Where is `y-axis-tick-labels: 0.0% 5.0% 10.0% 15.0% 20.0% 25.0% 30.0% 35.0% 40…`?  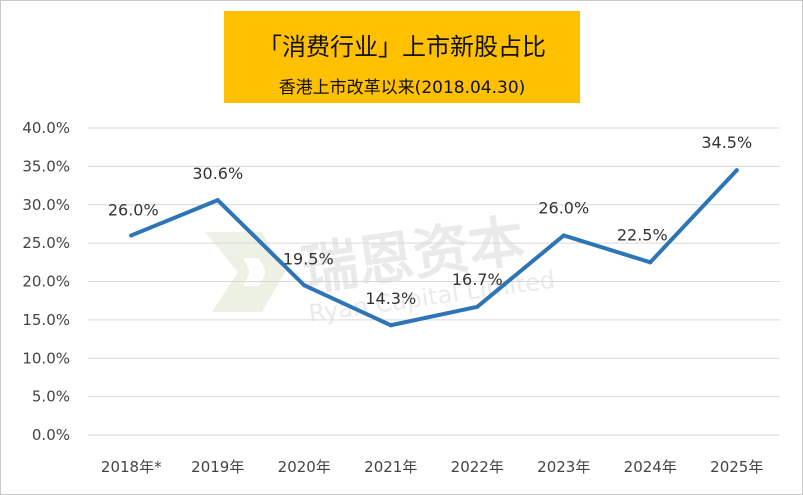
y-axis-tick-labels: 0.0% 5.0% 10.0% 15.0% 20.0% 25.0% 30.0% 35.0% 40… is located at coordinates (46, 281).